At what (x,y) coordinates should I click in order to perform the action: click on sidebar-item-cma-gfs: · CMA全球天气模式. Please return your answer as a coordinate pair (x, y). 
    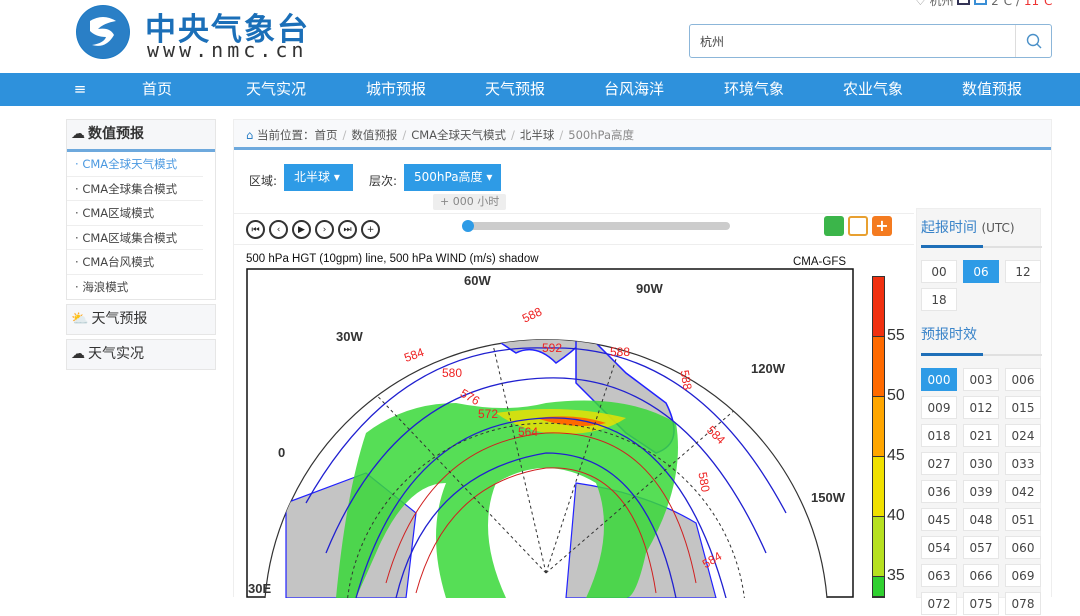
    Looking at the image, I should click on (135, 164).